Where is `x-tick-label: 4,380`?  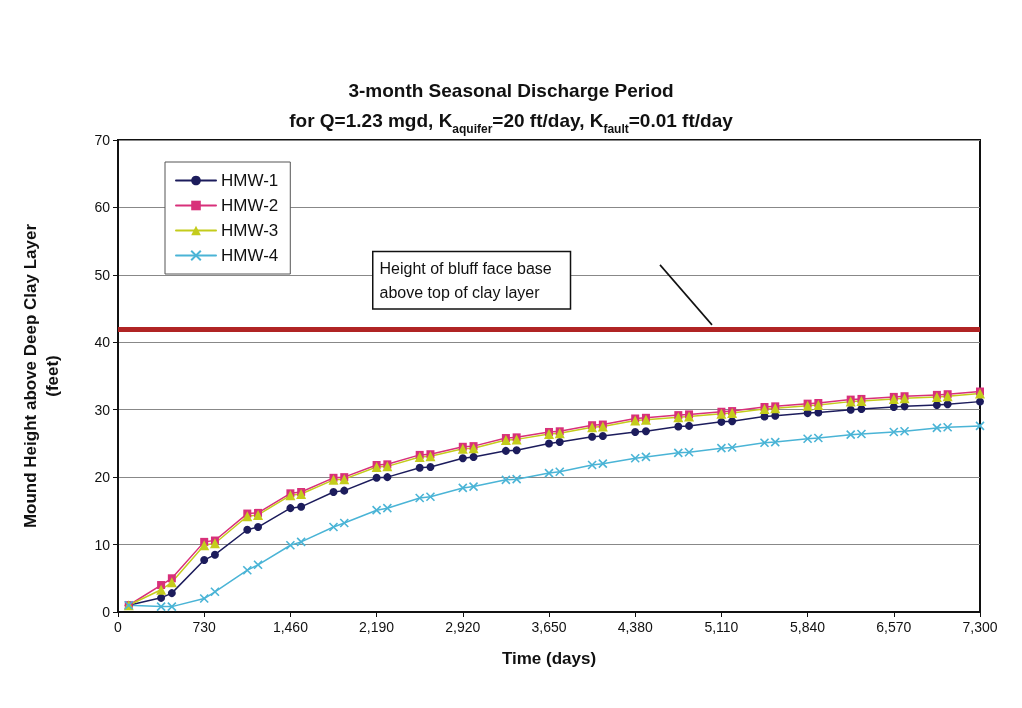 x-tick-label: 4,380 is located at coordinates (635, 627).